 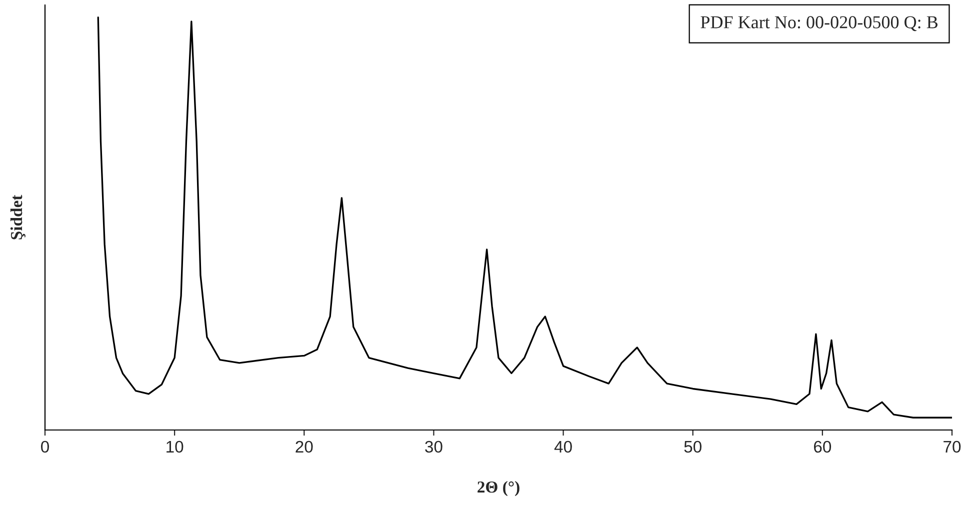 I want to click on x-tick-label: 20, so click(x=304, y=446).